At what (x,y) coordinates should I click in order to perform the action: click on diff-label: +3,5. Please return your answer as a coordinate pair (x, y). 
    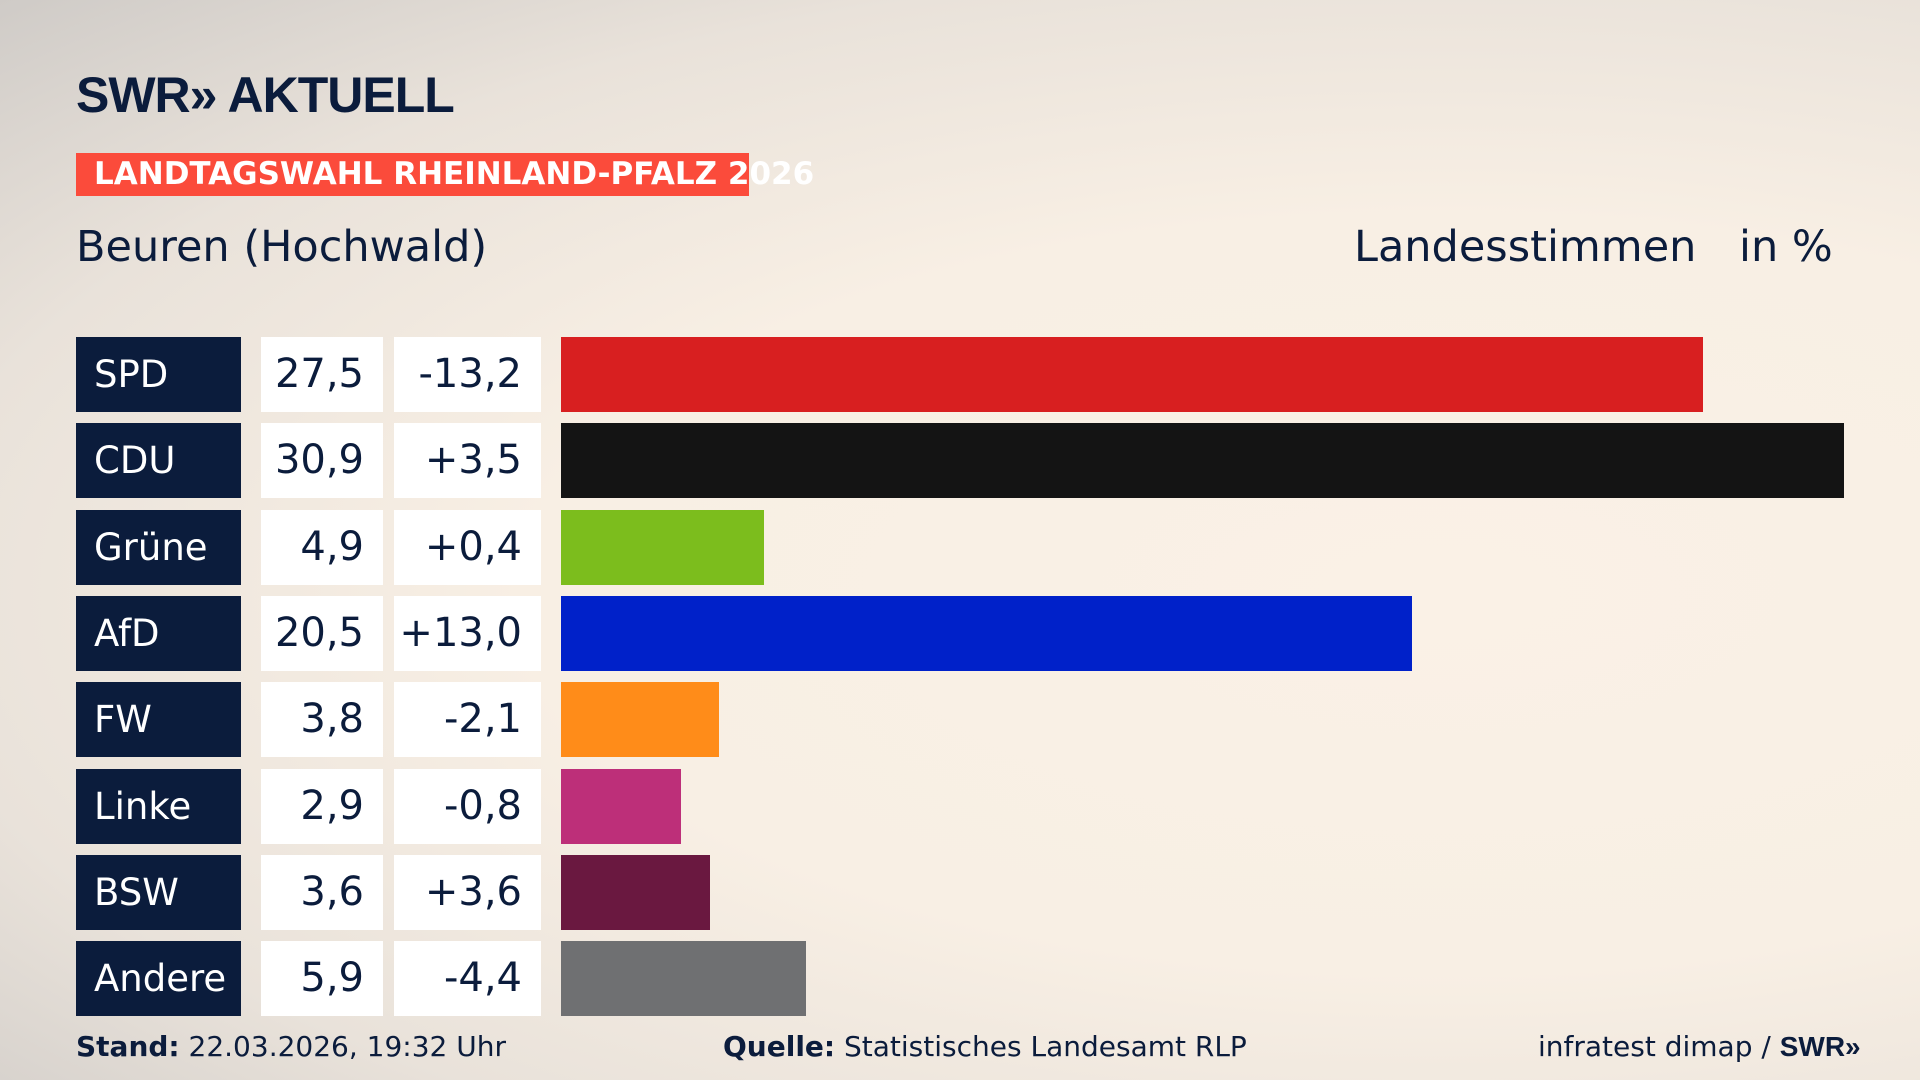
    Looking at the image, I should click on (467, 461).